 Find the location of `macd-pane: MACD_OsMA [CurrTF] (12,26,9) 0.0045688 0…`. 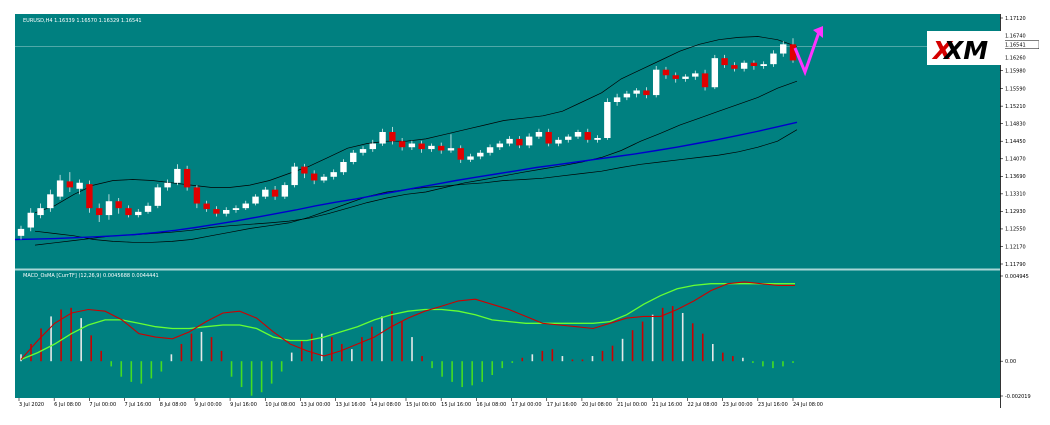

macd-pane: MACD_OsMA [CurrTF] (12,26,9) 0.0045688 0… is located at coordinates (91, 276).